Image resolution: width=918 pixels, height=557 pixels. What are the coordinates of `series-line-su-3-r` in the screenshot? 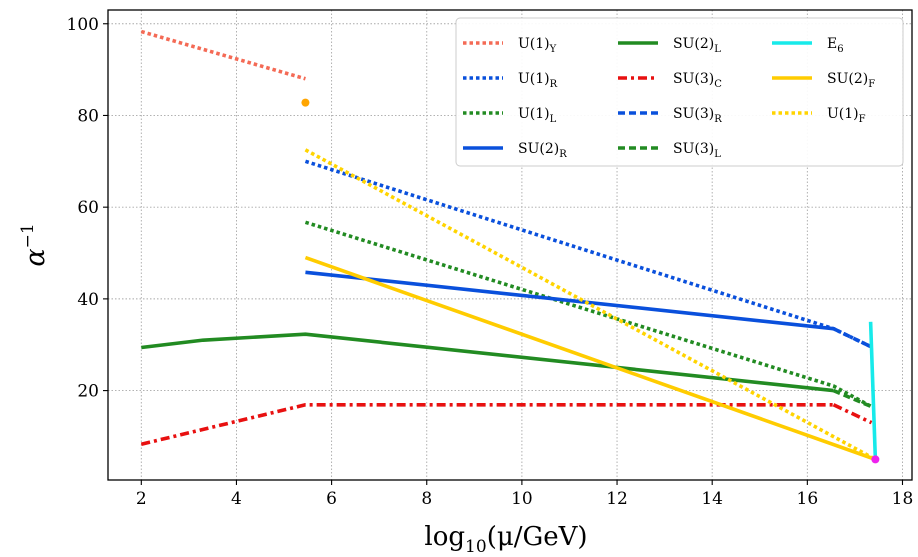 It's located at (852, 338).